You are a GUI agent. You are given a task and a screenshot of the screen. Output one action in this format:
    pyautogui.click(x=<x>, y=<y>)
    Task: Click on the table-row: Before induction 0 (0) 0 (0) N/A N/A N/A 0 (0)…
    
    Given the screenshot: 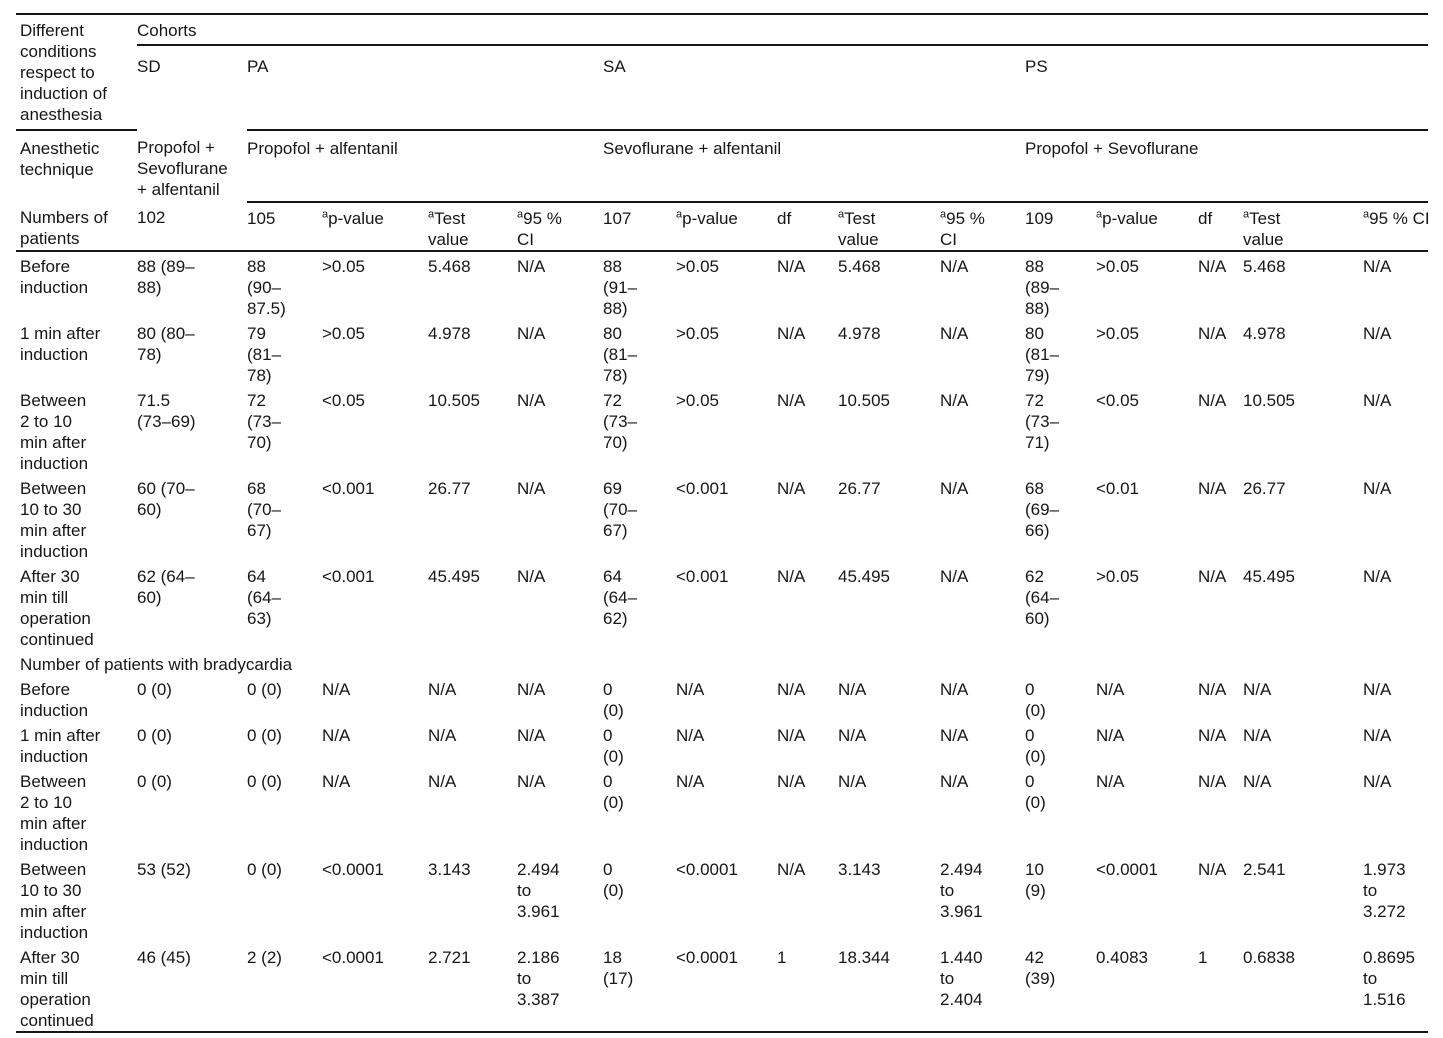 What is the action you would take?
    pyautogui.click(x=722, y=698)
    